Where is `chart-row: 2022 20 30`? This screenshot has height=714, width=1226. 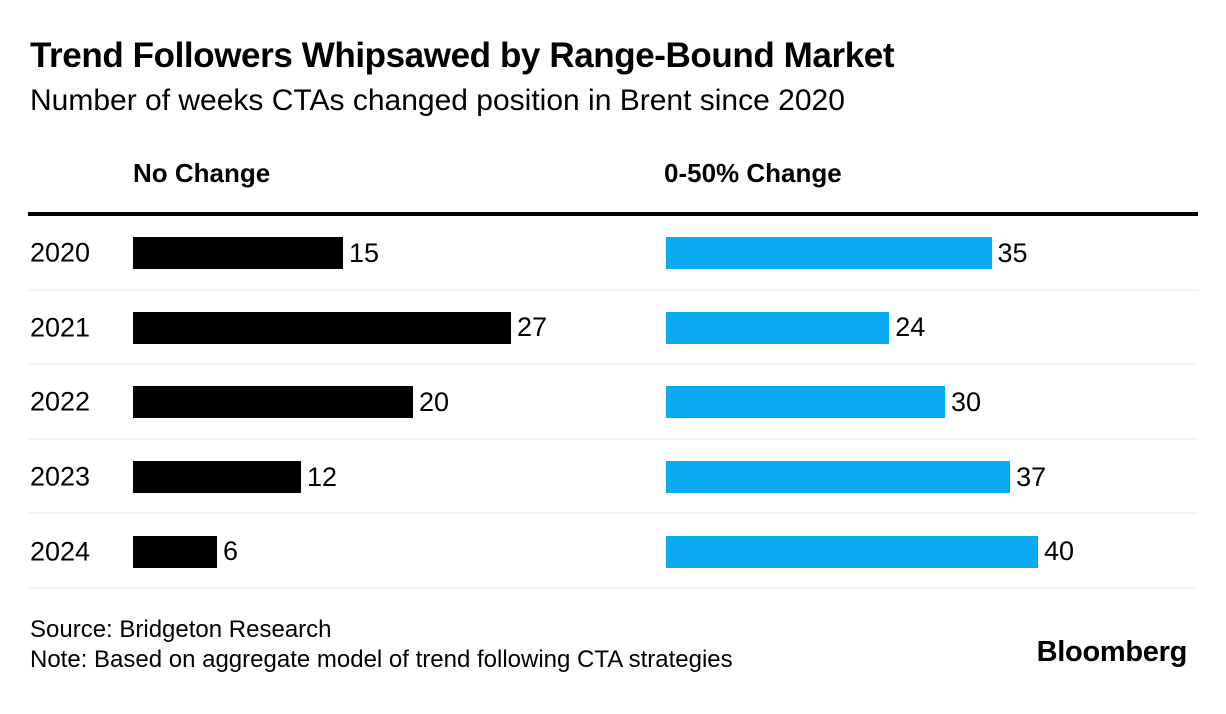
chart-row: 2022 20 30 is located at coordinates (613, 402).